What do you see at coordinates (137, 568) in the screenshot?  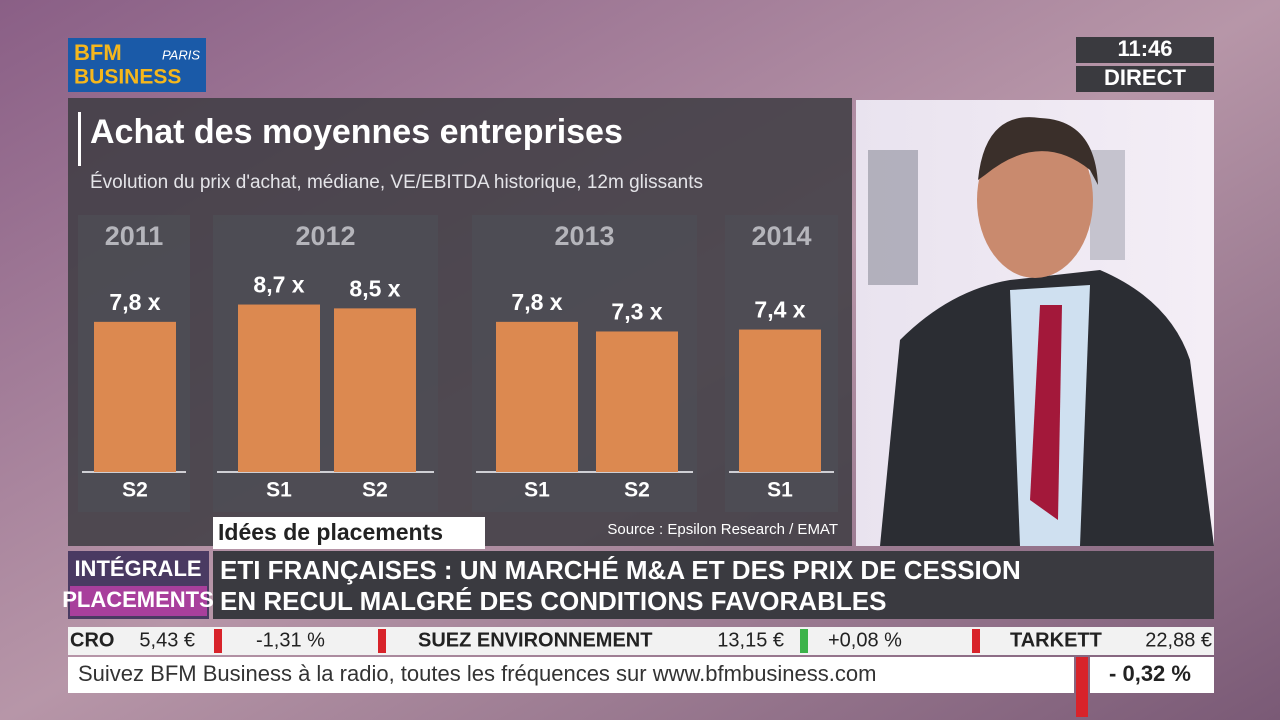 I see `show-top: INTÉGRALE` at bounding box center [137, 568].